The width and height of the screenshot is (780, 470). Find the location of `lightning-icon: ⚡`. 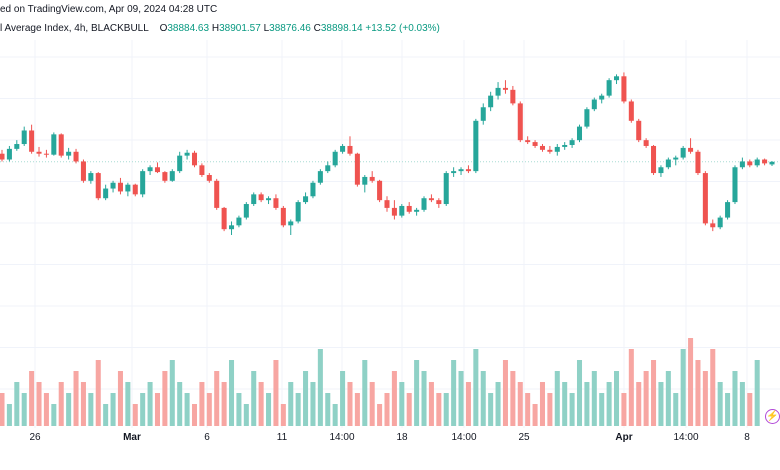

lightning-icon: ⚡ is located at coordinates (772, 416).